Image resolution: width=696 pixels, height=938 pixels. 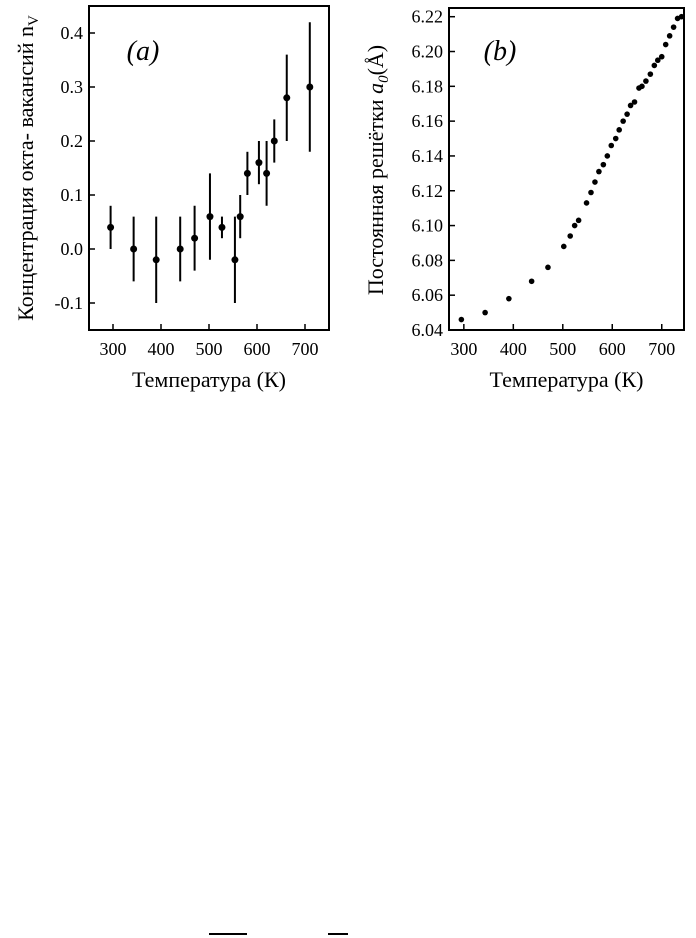 I want to click on y-axis-label-symbol: a, so click(x=375, y=88).